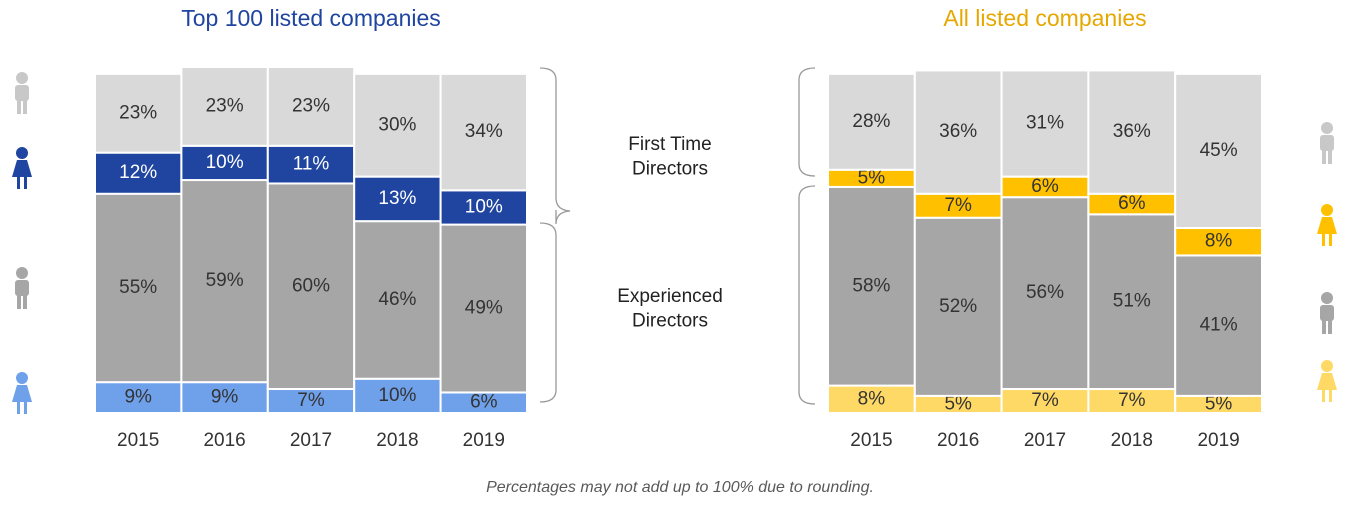 The height and width of the screenshot is (509, 1359). I want to click on value-label: 11%, so click(311, 164).